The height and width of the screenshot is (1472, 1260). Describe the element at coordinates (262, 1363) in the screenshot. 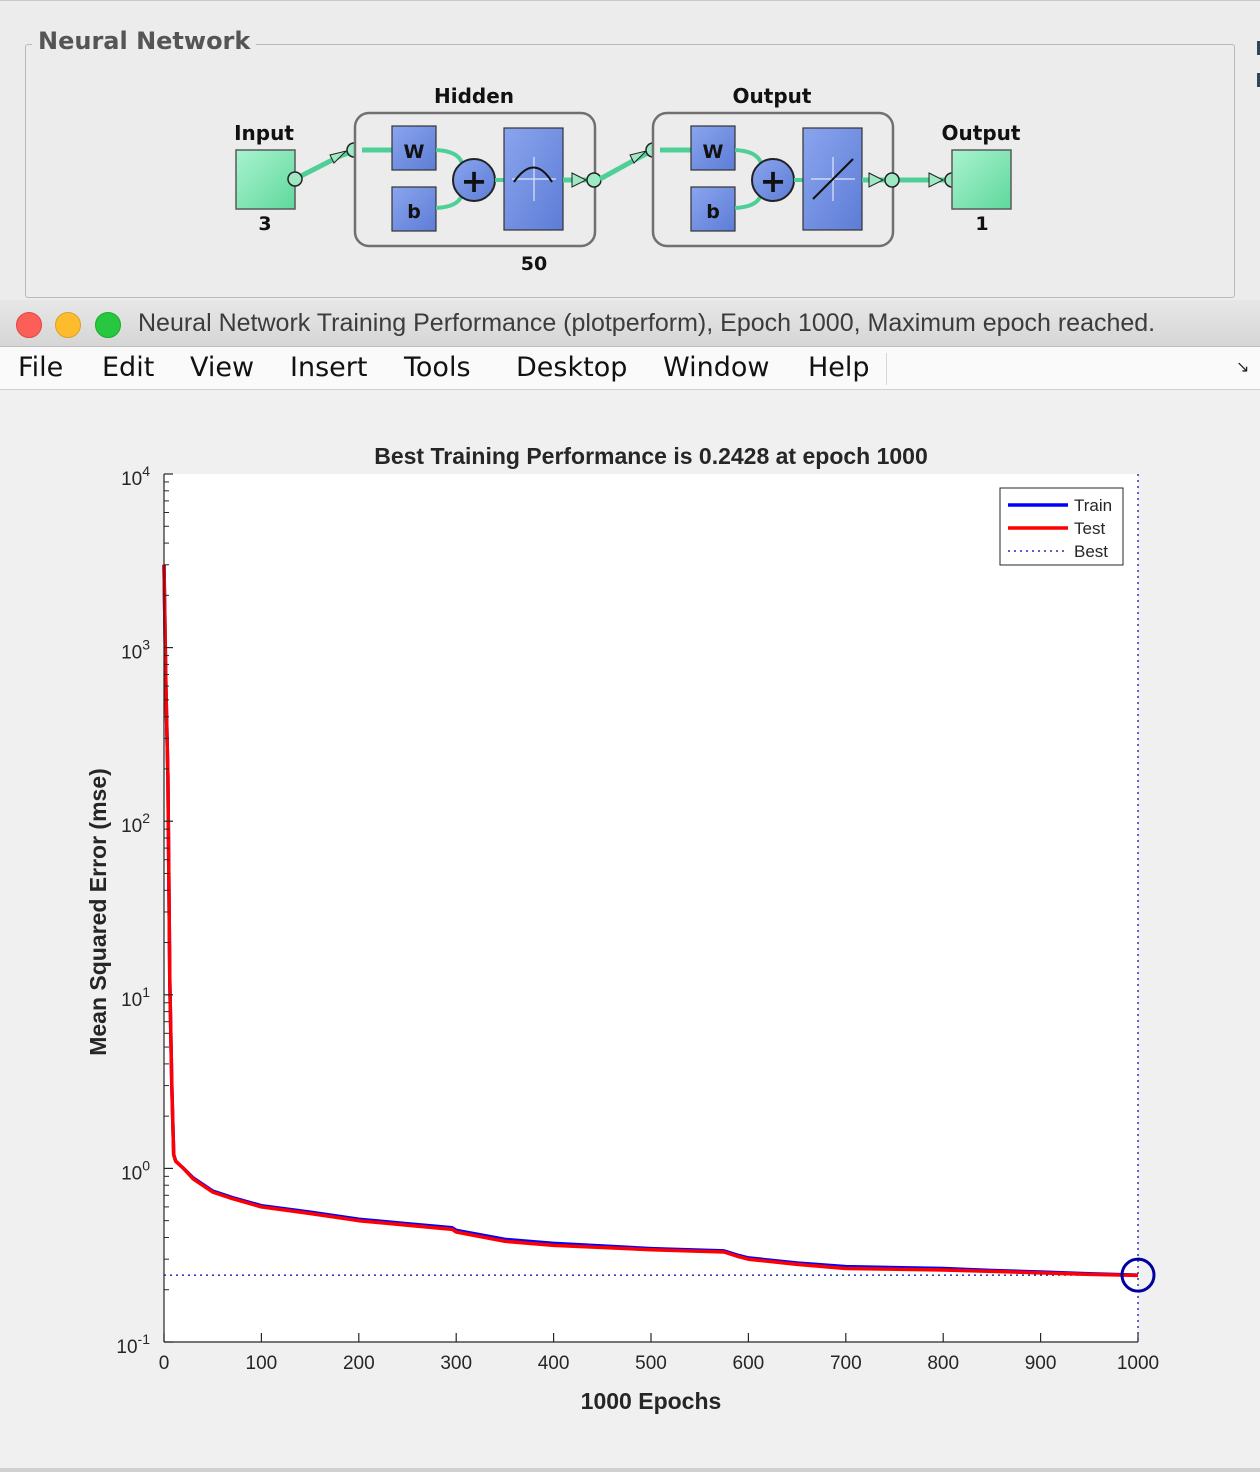

I see `x-tick-label: 100` at that location.